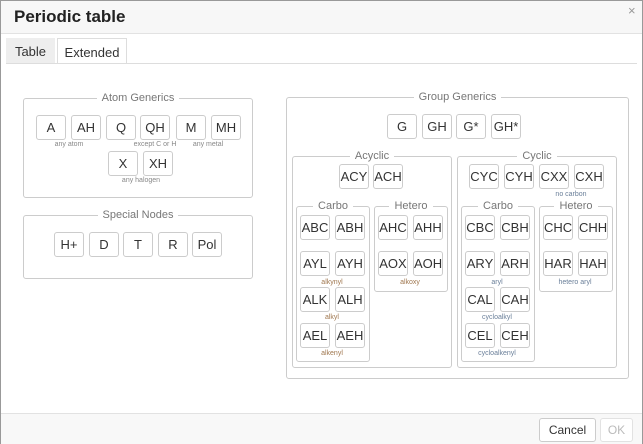 This screenshot has height=444, width=643. What do you see at coordinates (321, 63) in the screenshot?
I see `tab-divider` at bounding box center [321, 63].